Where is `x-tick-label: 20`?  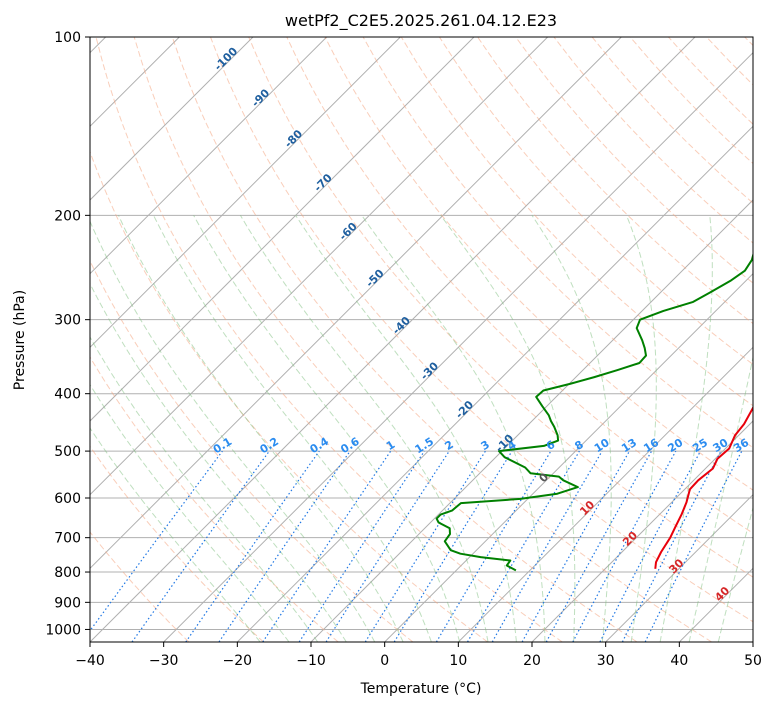
x-tick-label: 20 is located at coordinates (532, 661).